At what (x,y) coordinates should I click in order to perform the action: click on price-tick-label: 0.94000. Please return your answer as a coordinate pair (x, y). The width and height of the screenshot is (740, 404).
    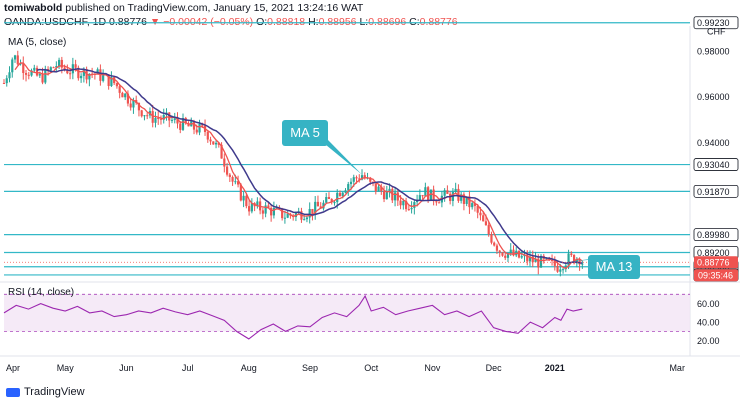
    Looking at the image, I should click on (713, 143).